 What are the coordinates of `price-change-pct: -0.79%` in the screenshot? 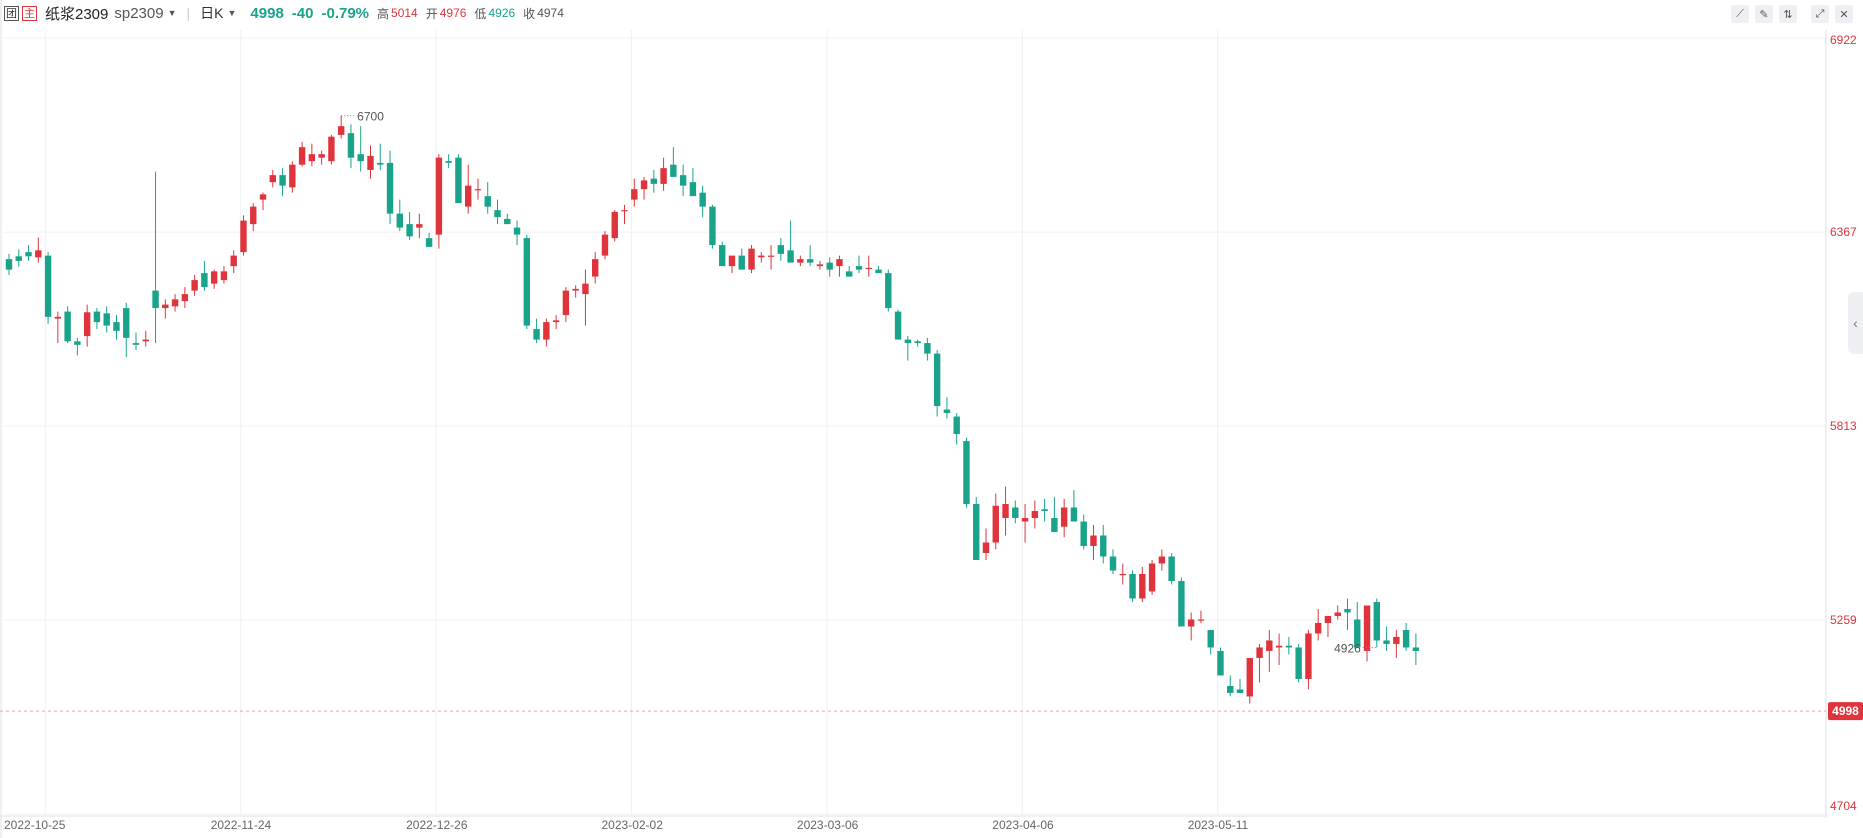 It's located at (345, 13).